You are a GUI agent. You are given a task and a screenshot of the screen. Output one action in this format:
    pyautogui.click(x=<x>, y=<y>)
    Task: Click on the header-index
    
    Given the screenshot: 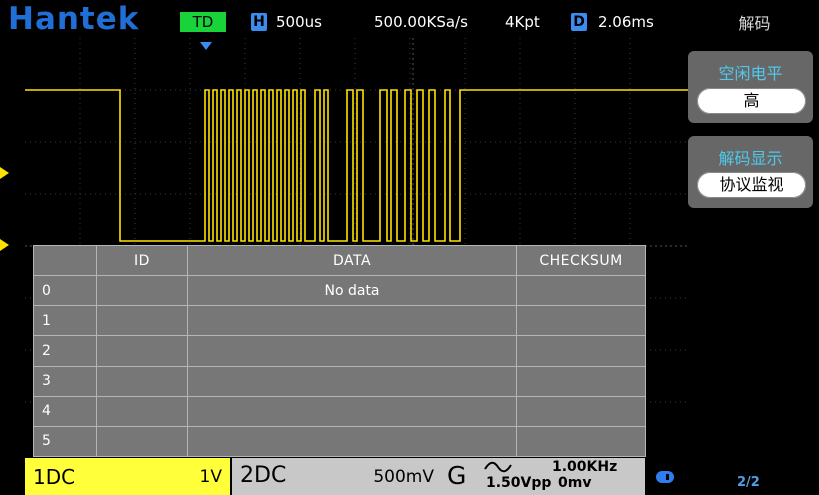 What is the action you would take?
    pyautogui.click(x=65, y=260)
    